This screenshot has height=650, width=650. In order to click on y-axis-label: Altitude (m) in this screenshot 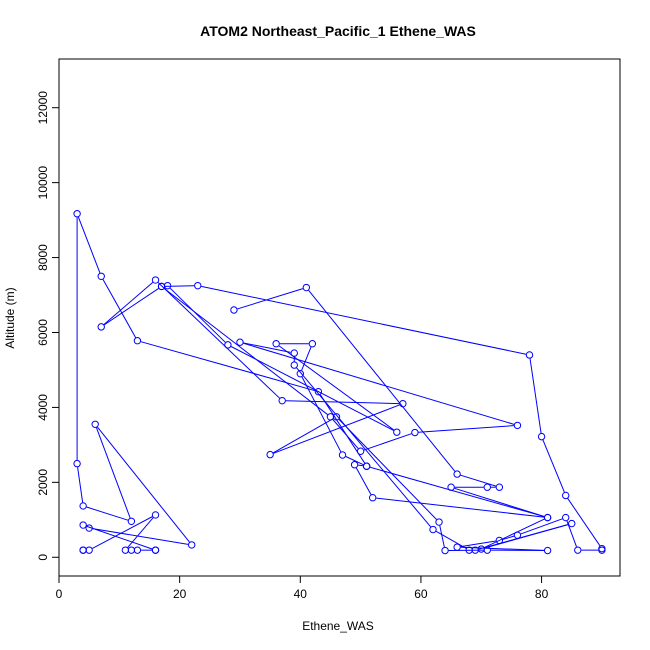, I will do `click(10, 317)`.